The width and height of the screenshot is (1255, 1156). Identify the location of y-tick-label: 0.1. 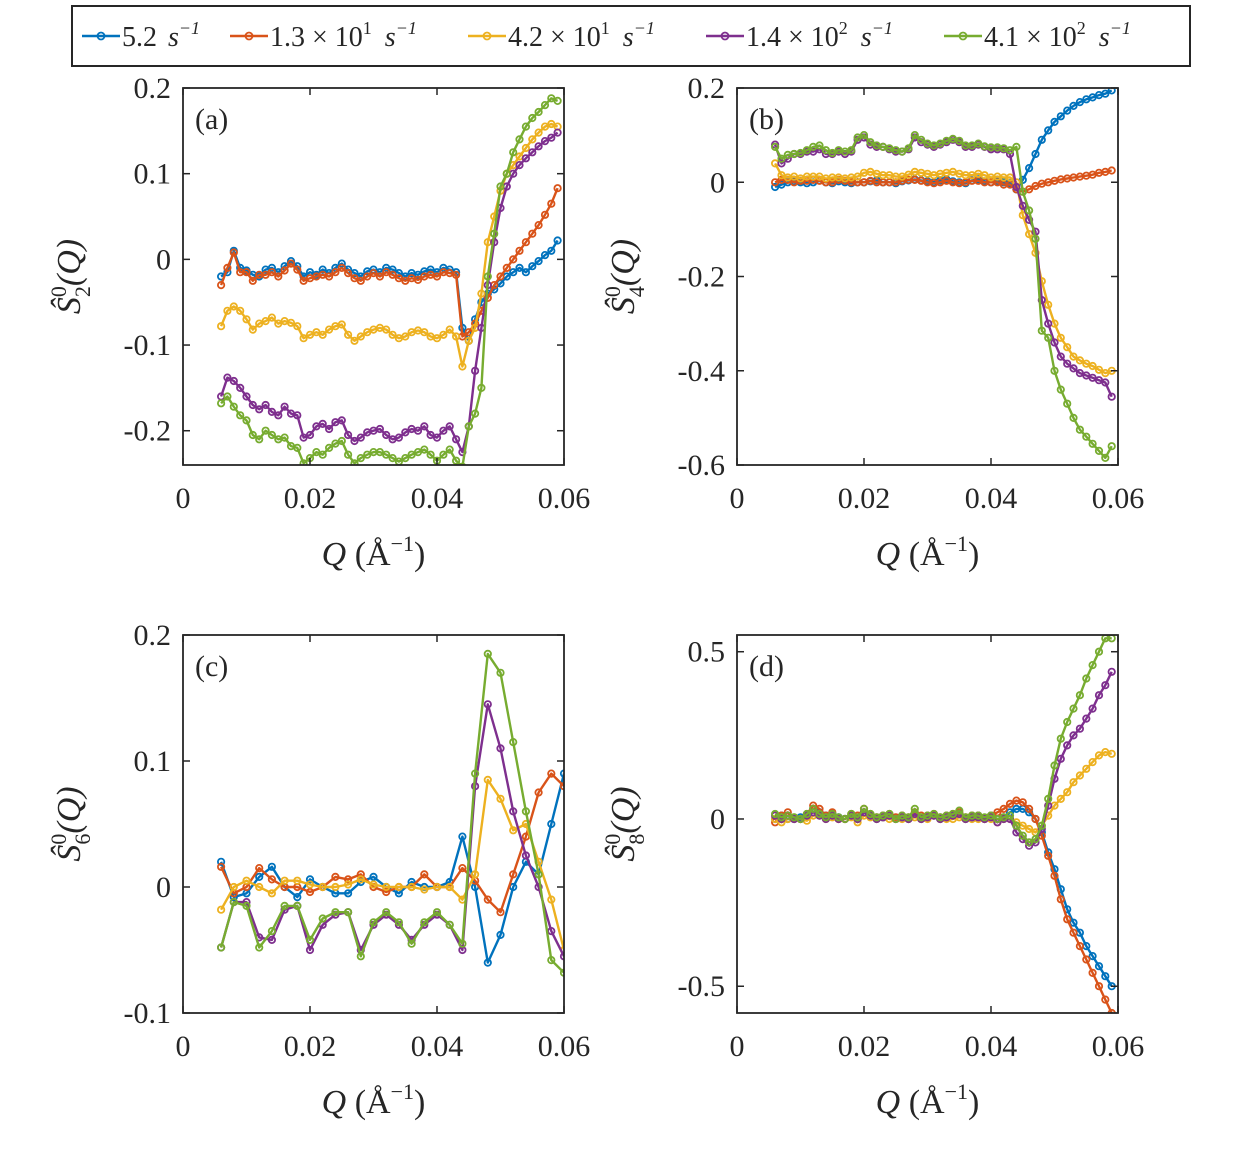
(153, 761).